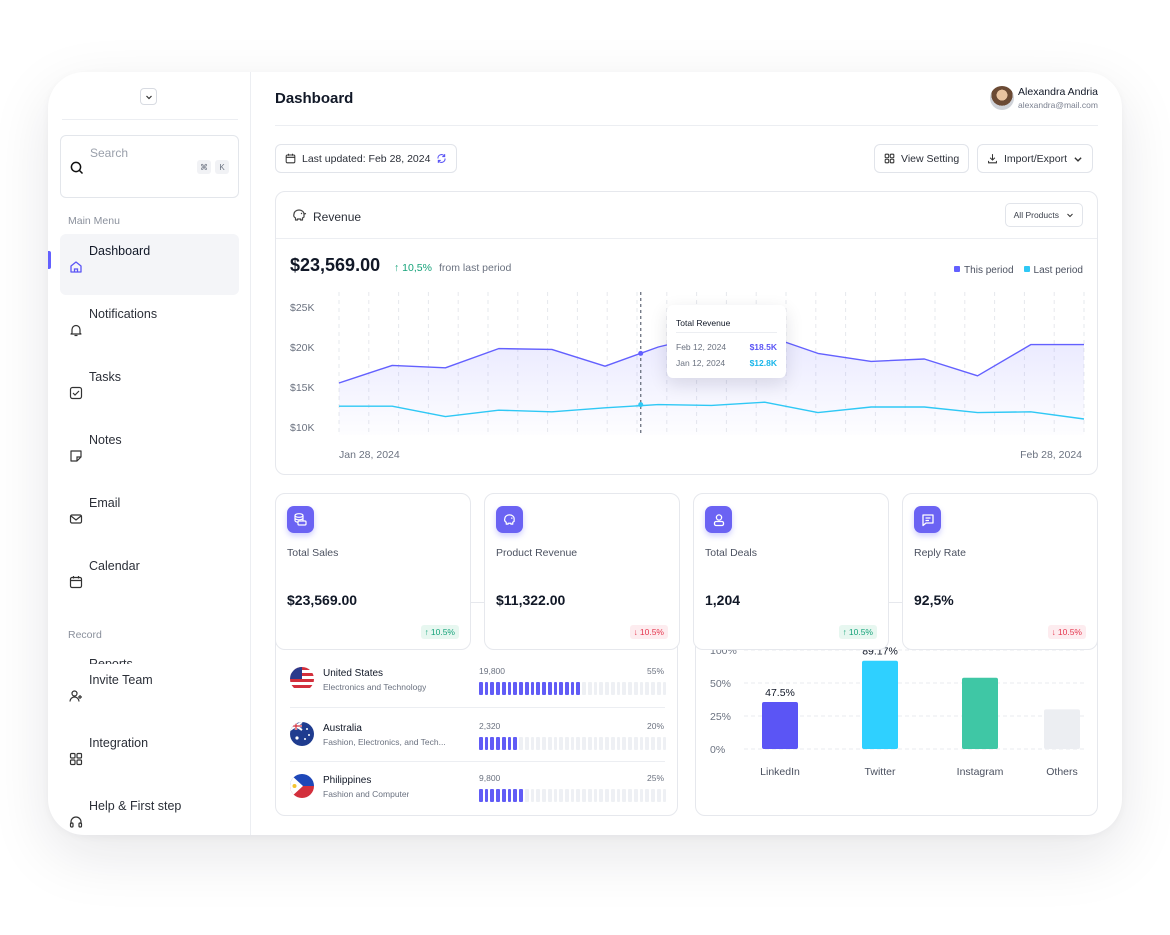 The height and width of the screenshot is (935, 1170). I want to click on stat-card-reply-rate: Reply Rate 92,5% ↓ 10.5%, so click(1000, 571).